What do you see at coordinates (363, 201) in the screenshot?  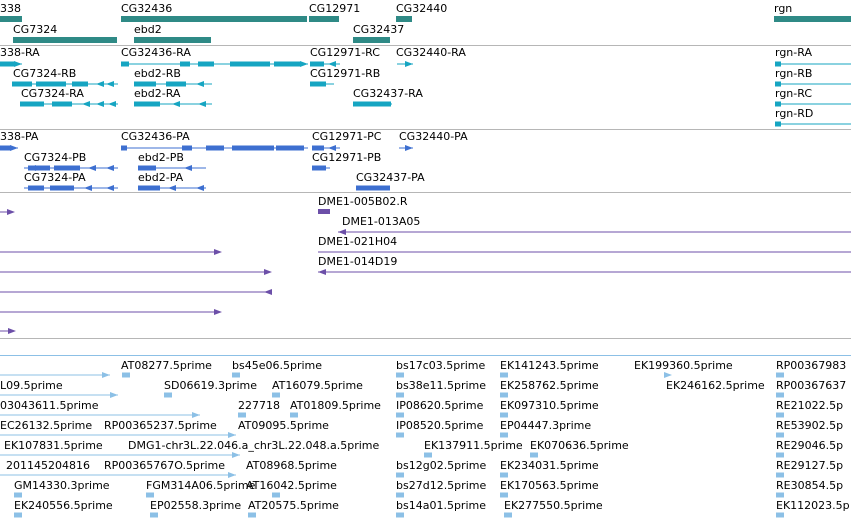 I see `clone-label: DME1-005B02.R` at bounding box center [363, 201].